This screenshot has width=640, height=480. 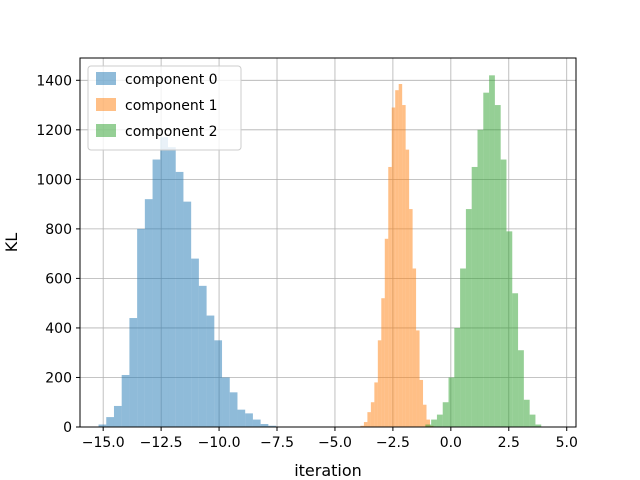 I want to click on x-tick-label: −2.5, so click(x=393, y=443).